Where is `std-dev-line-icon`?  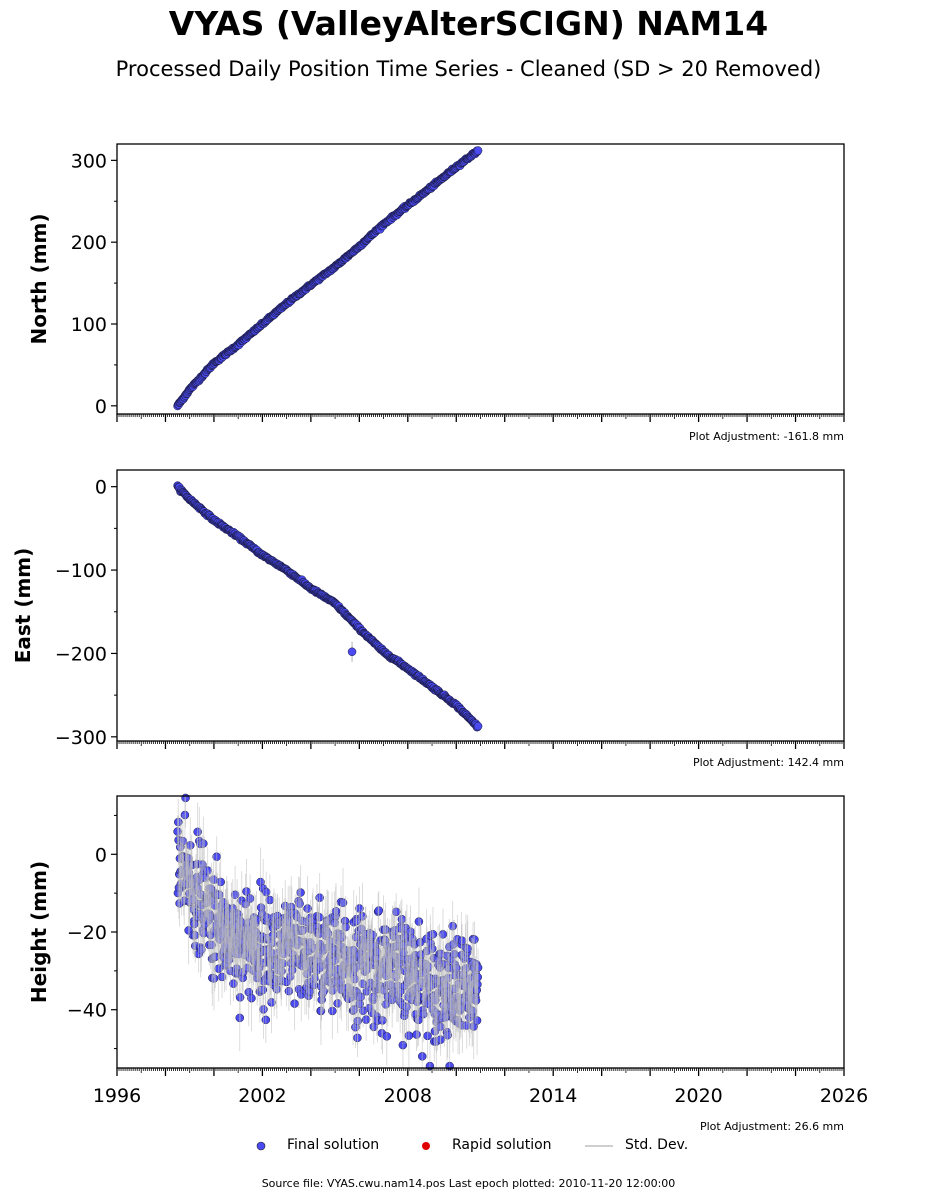 std-dev-line-icon is located at coordinates (599, 1146).